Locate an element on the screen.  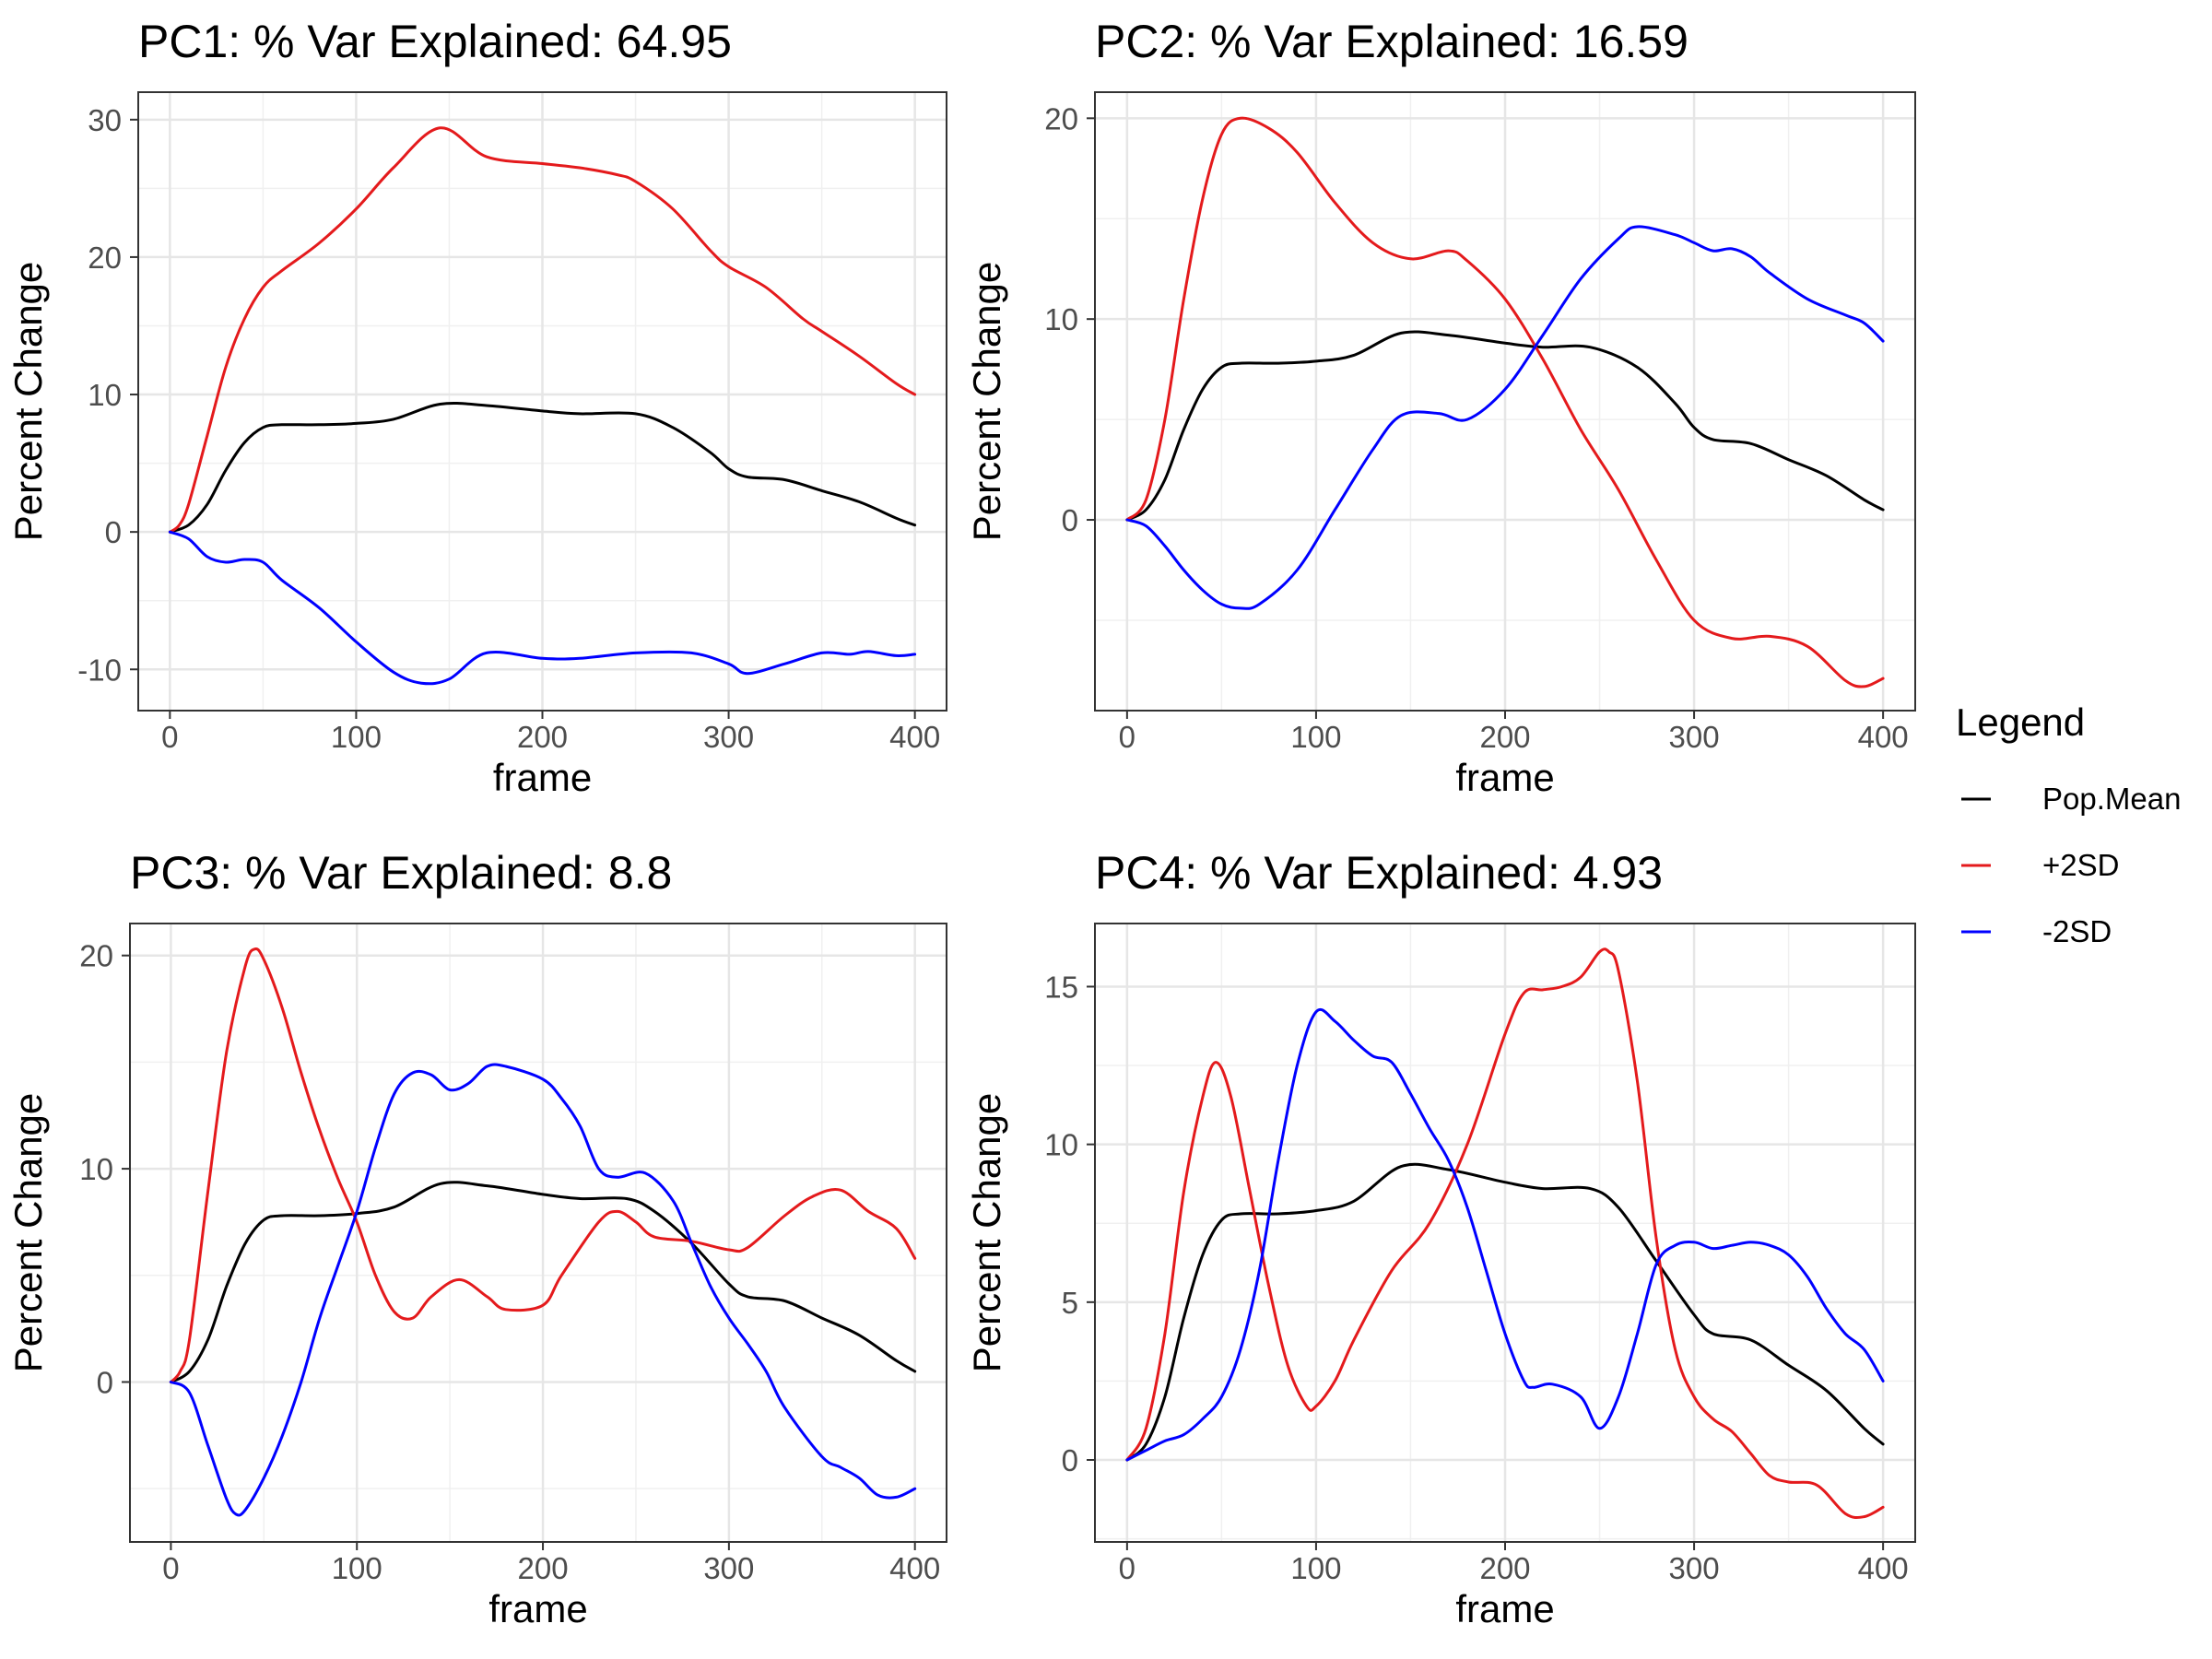
legend-item: +2SD is located at coordinates (2040, 865).